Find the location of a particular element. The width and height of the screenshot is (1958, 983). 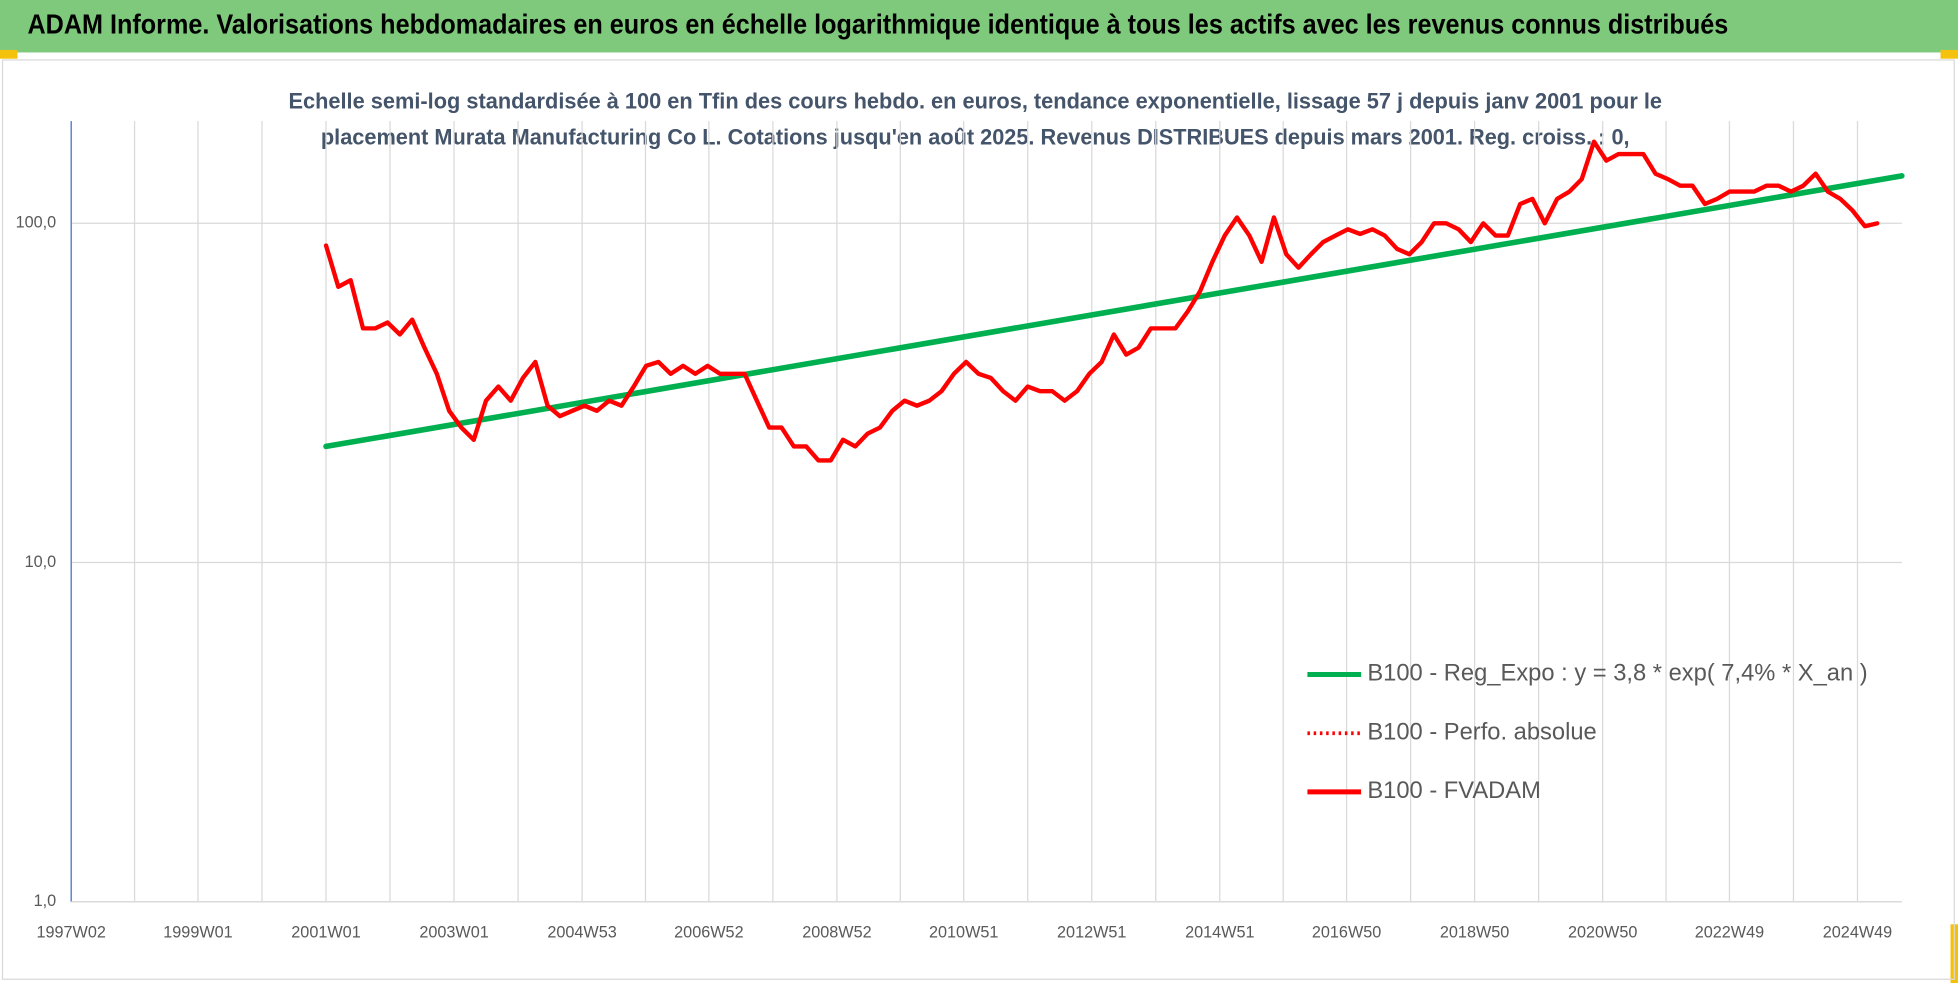

legend-label: B100 - Perfo. absolue is located at coordinates (1481, 732).